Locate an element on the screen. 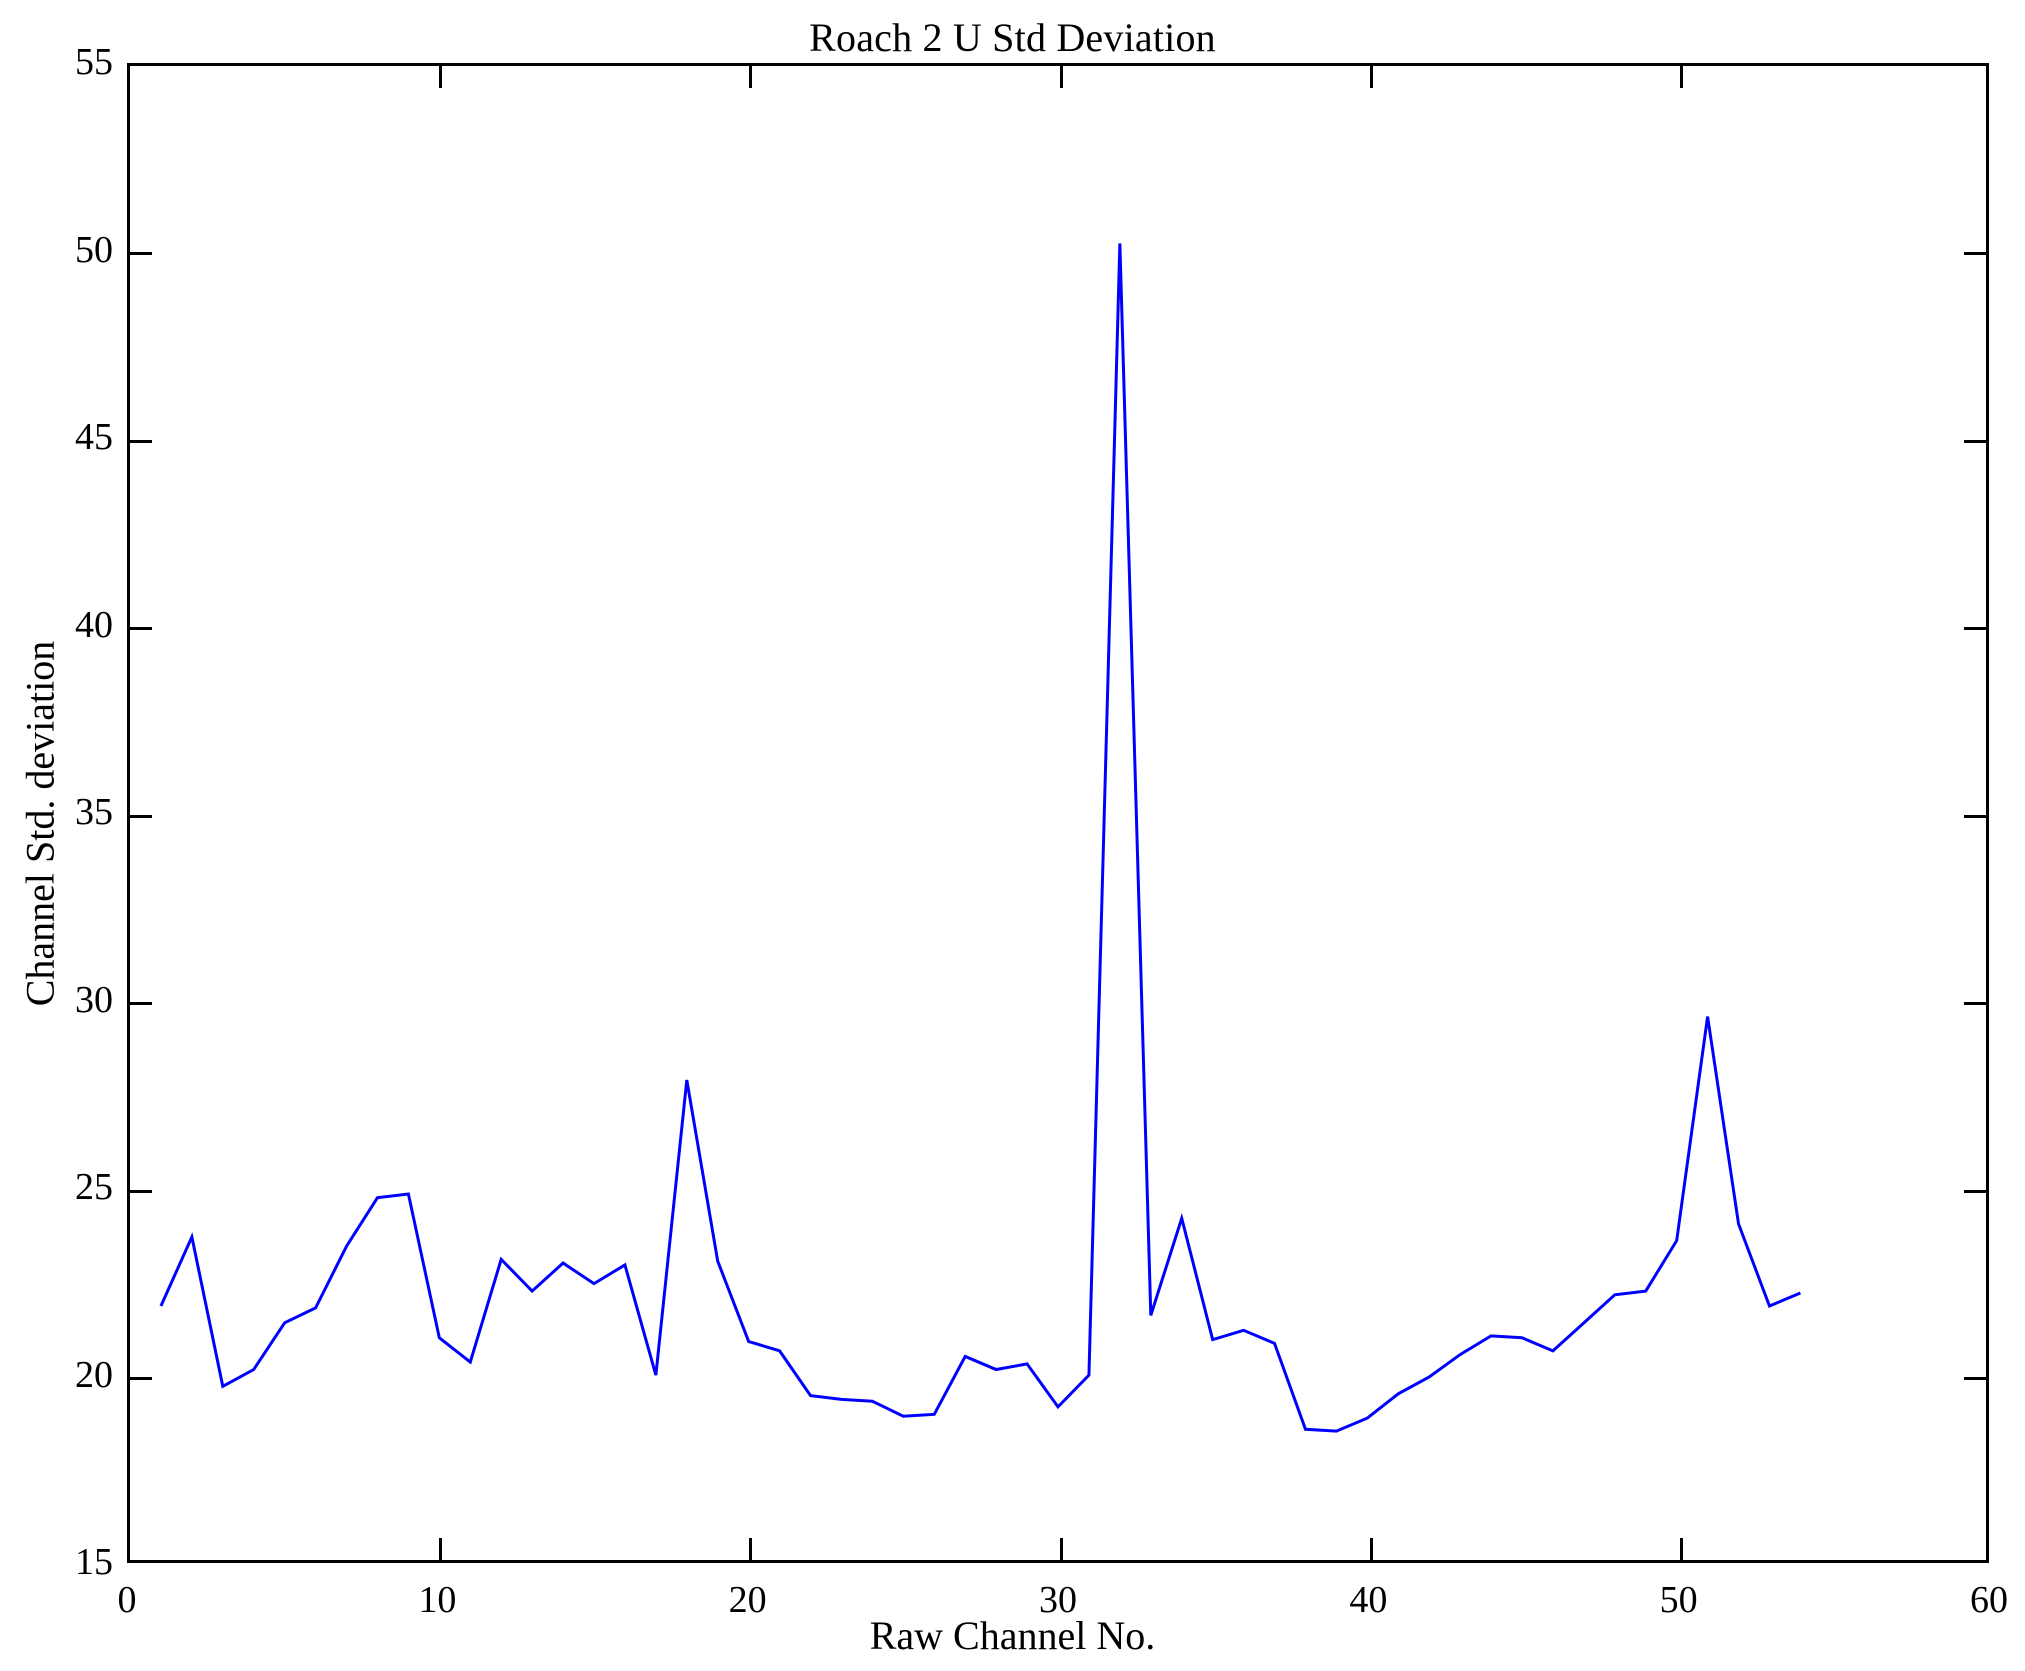 Image resolution: width=2025 pixels, height=1671 pixels. y-tick-label: 20 is located at coordinates (94, 1374).